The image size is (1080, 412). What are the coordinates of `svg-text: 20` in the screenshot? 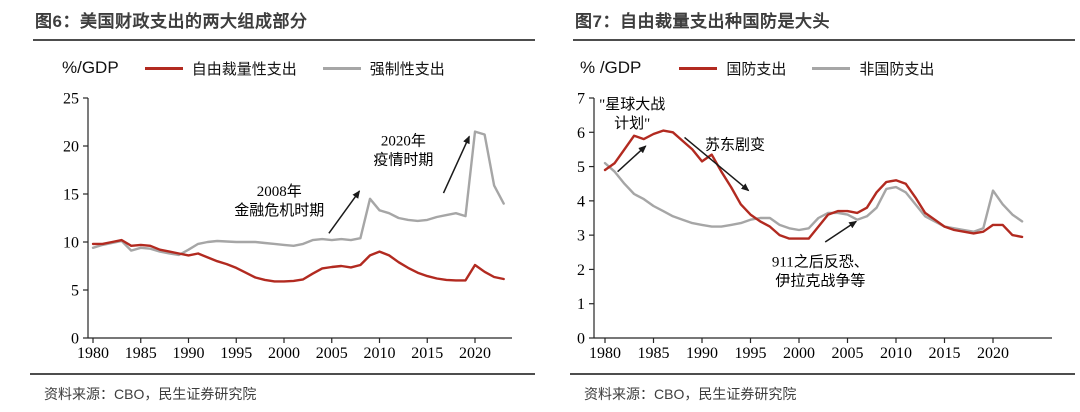 It's located at (71, 147).